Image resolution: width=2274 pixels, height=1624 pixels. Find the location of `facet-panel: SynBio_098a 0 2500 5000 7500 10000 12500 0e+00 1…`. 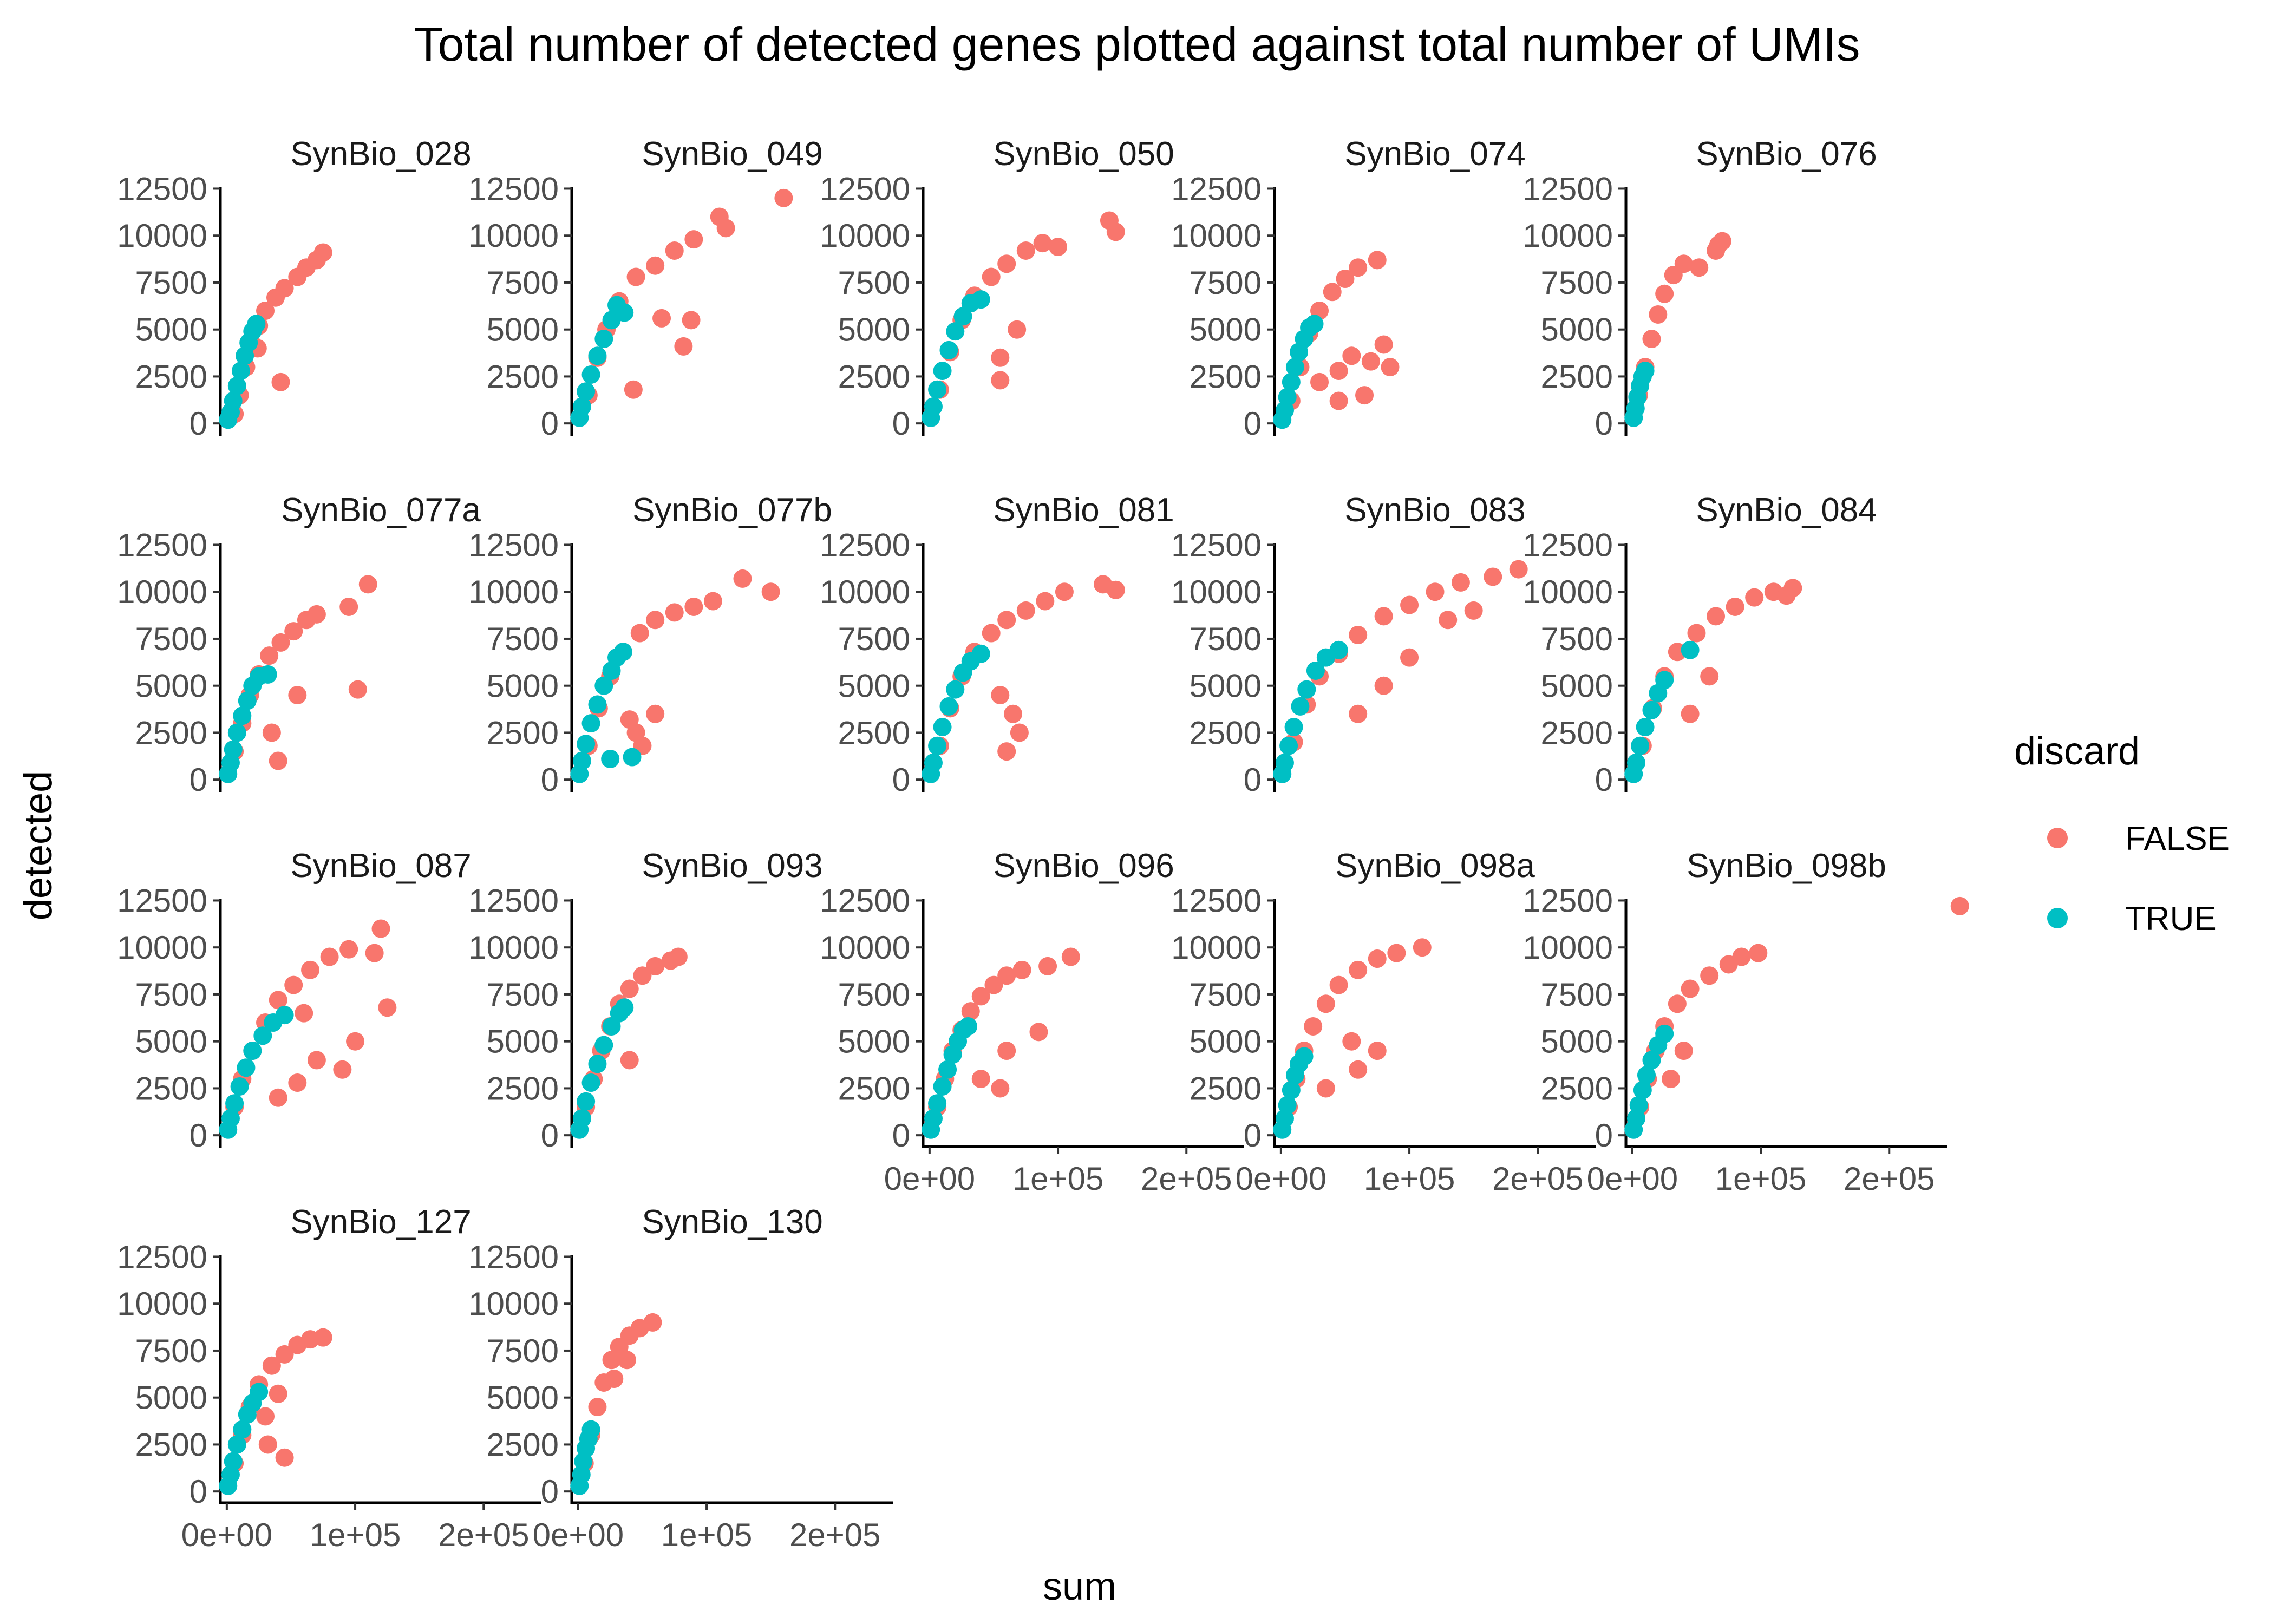

facet-panel: SynBio_098a 0 2500 5000 7500 10000 12500 0e+00 1… is located at coordinates (1384, 1022).